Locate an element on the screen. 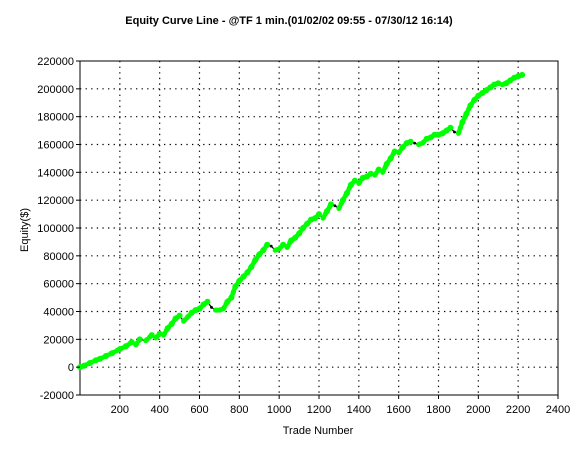 The image size is (580, 459). y-tick-label: 200000 is located at coordinates (55, 90).